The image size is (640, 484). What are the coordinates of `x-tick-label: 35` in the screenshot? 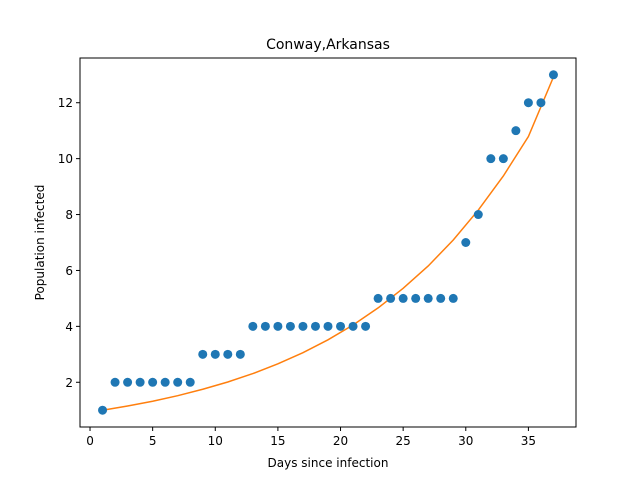 It's located at (528, 441).